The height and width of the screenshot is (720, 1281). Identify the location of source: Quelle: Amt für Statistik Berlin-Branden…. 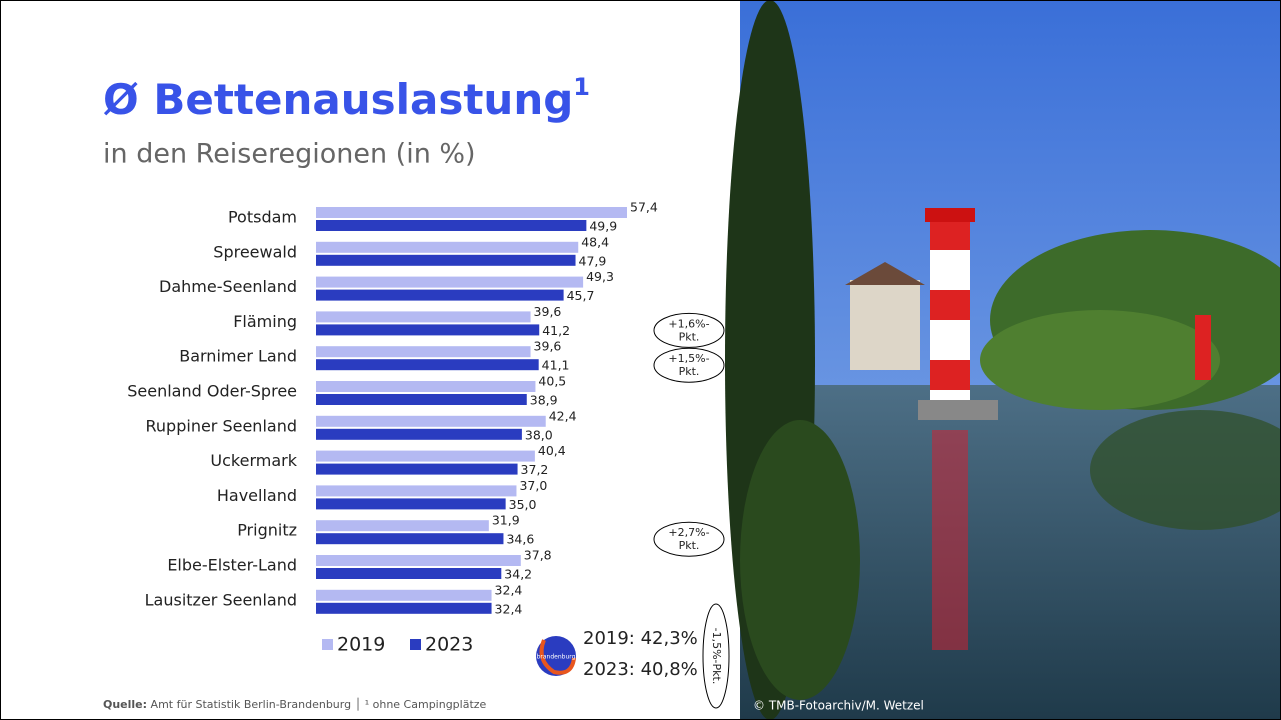
(295, 704).